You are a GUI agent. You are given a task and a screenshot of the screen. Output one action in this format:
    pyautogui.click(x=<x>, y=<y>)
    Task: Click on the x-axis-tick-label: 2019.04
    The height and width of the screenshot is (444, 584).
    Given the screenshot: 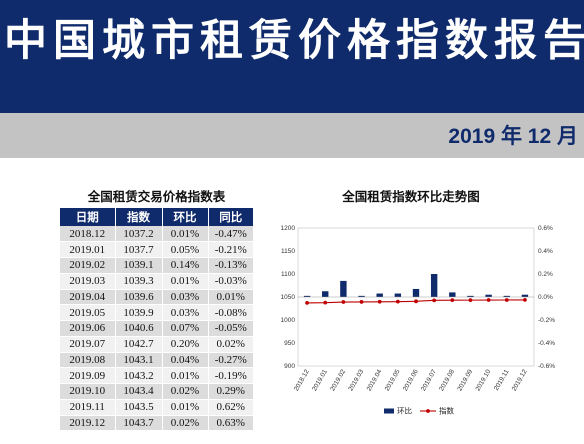 What is the action you would take?
    pyautogui.click(x=375, y=380)
    